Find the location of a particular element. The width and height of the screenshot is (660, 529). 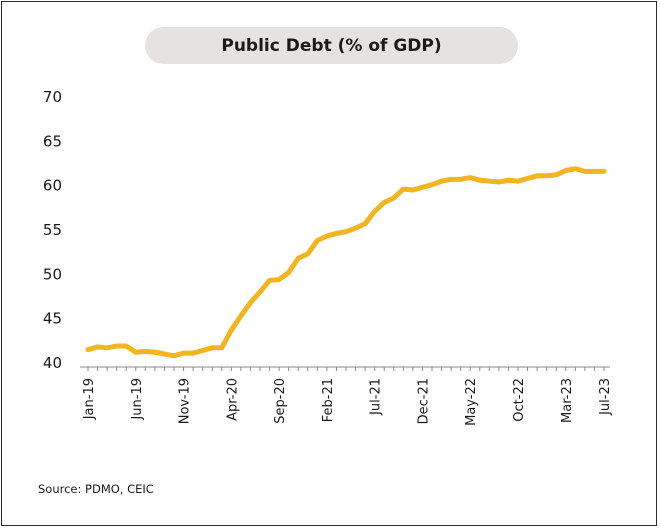

x-tick-label: Jun-19 is located at coordinates (137, 399).